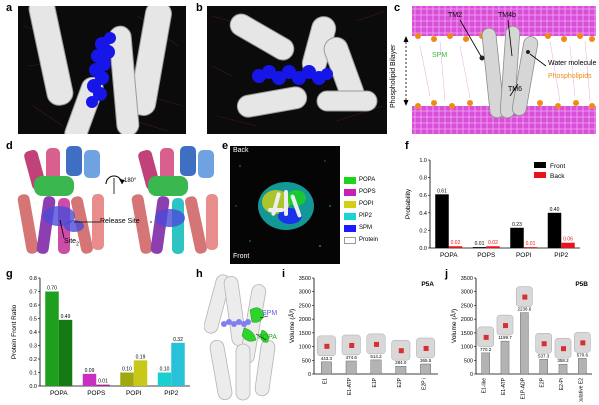  What do you see at coordinates (367, 180) in the screenshot?
I see `legend-label: POPA` at bounding box center [367, 180].